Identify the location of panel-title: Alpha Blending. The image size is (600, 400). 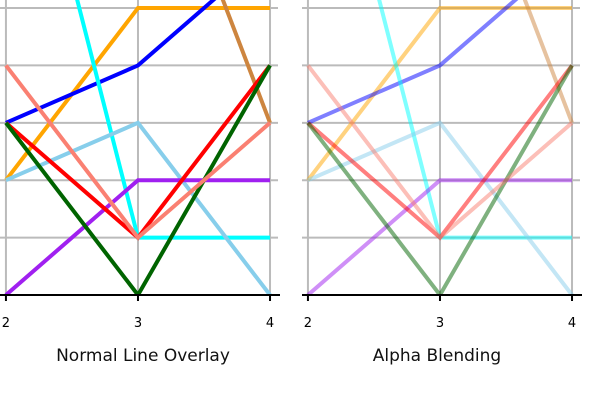
(437, 356).